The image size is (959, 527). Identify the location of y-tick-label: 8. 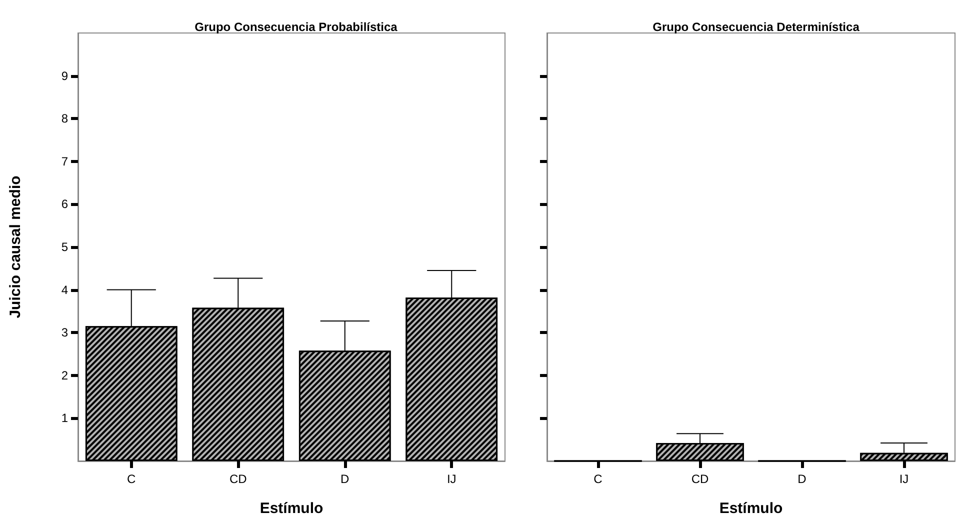
(64, 119).